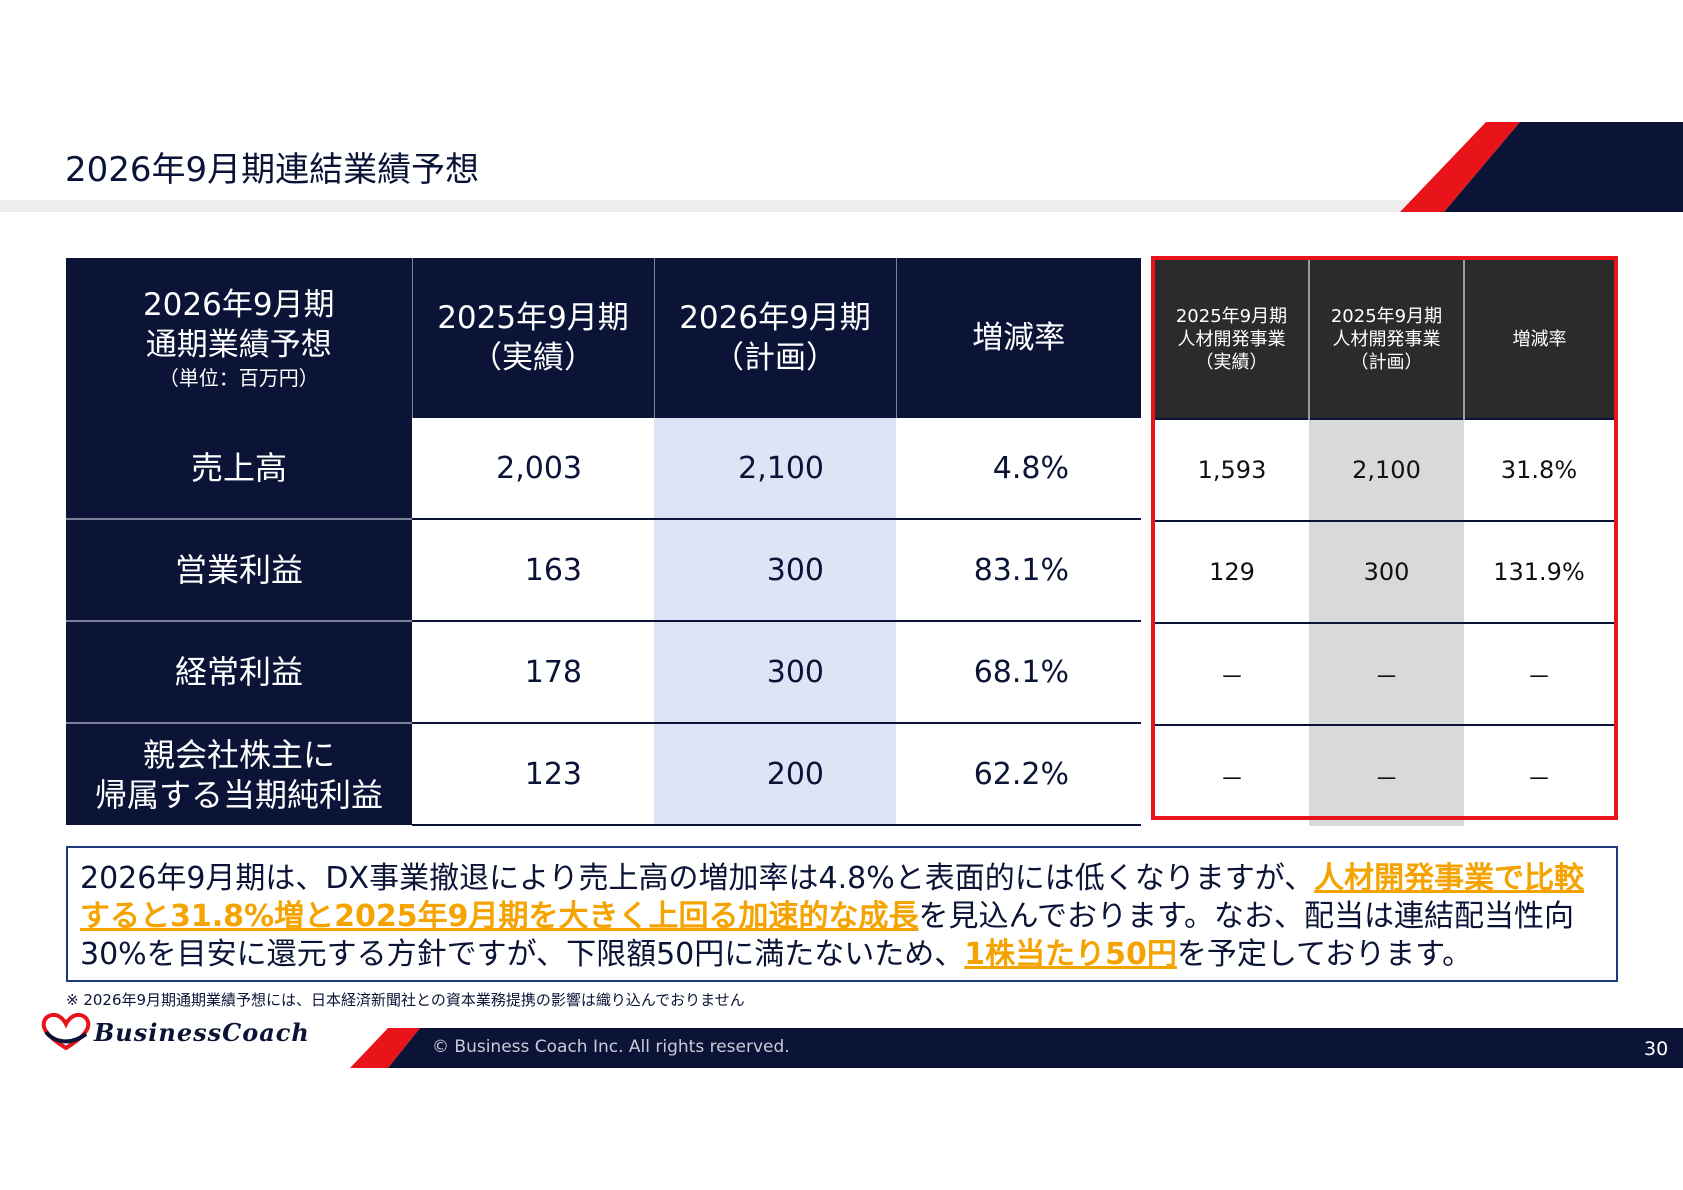 The width and height of the screenshot is (1683, 1190). Describe the element at coordinates (238, 345) in the screenshot. I see `corner-line2: 通期業績予想` at that location.